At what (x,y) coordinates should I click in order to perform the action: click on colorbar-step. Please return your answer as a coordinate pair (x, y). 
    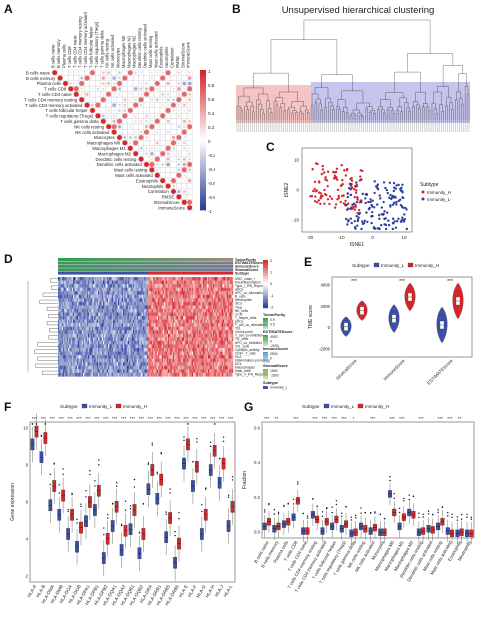
    Looking at the image, I should click on (203, 192).